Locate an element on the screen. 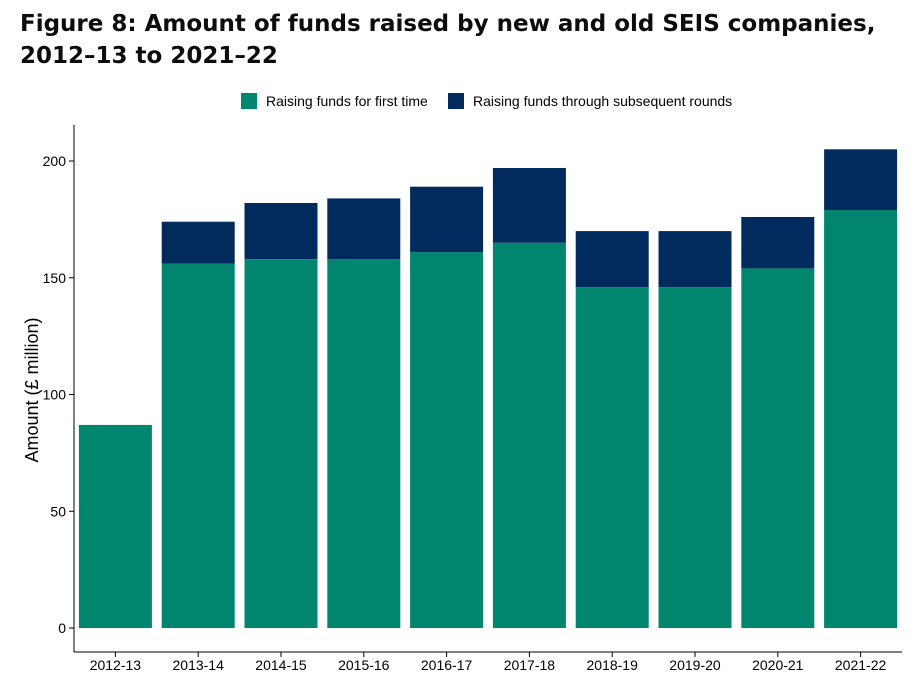  x-tick-label: 2021-22 is located at coordinates (861, 665).